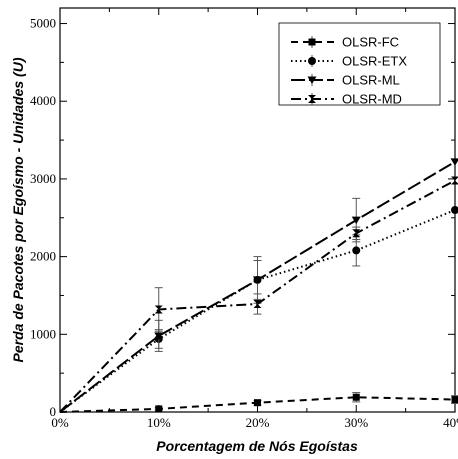  Describe the element at coordinates (258, 422) in the screenshot. I see `x-tick-label: 20%` at that location.